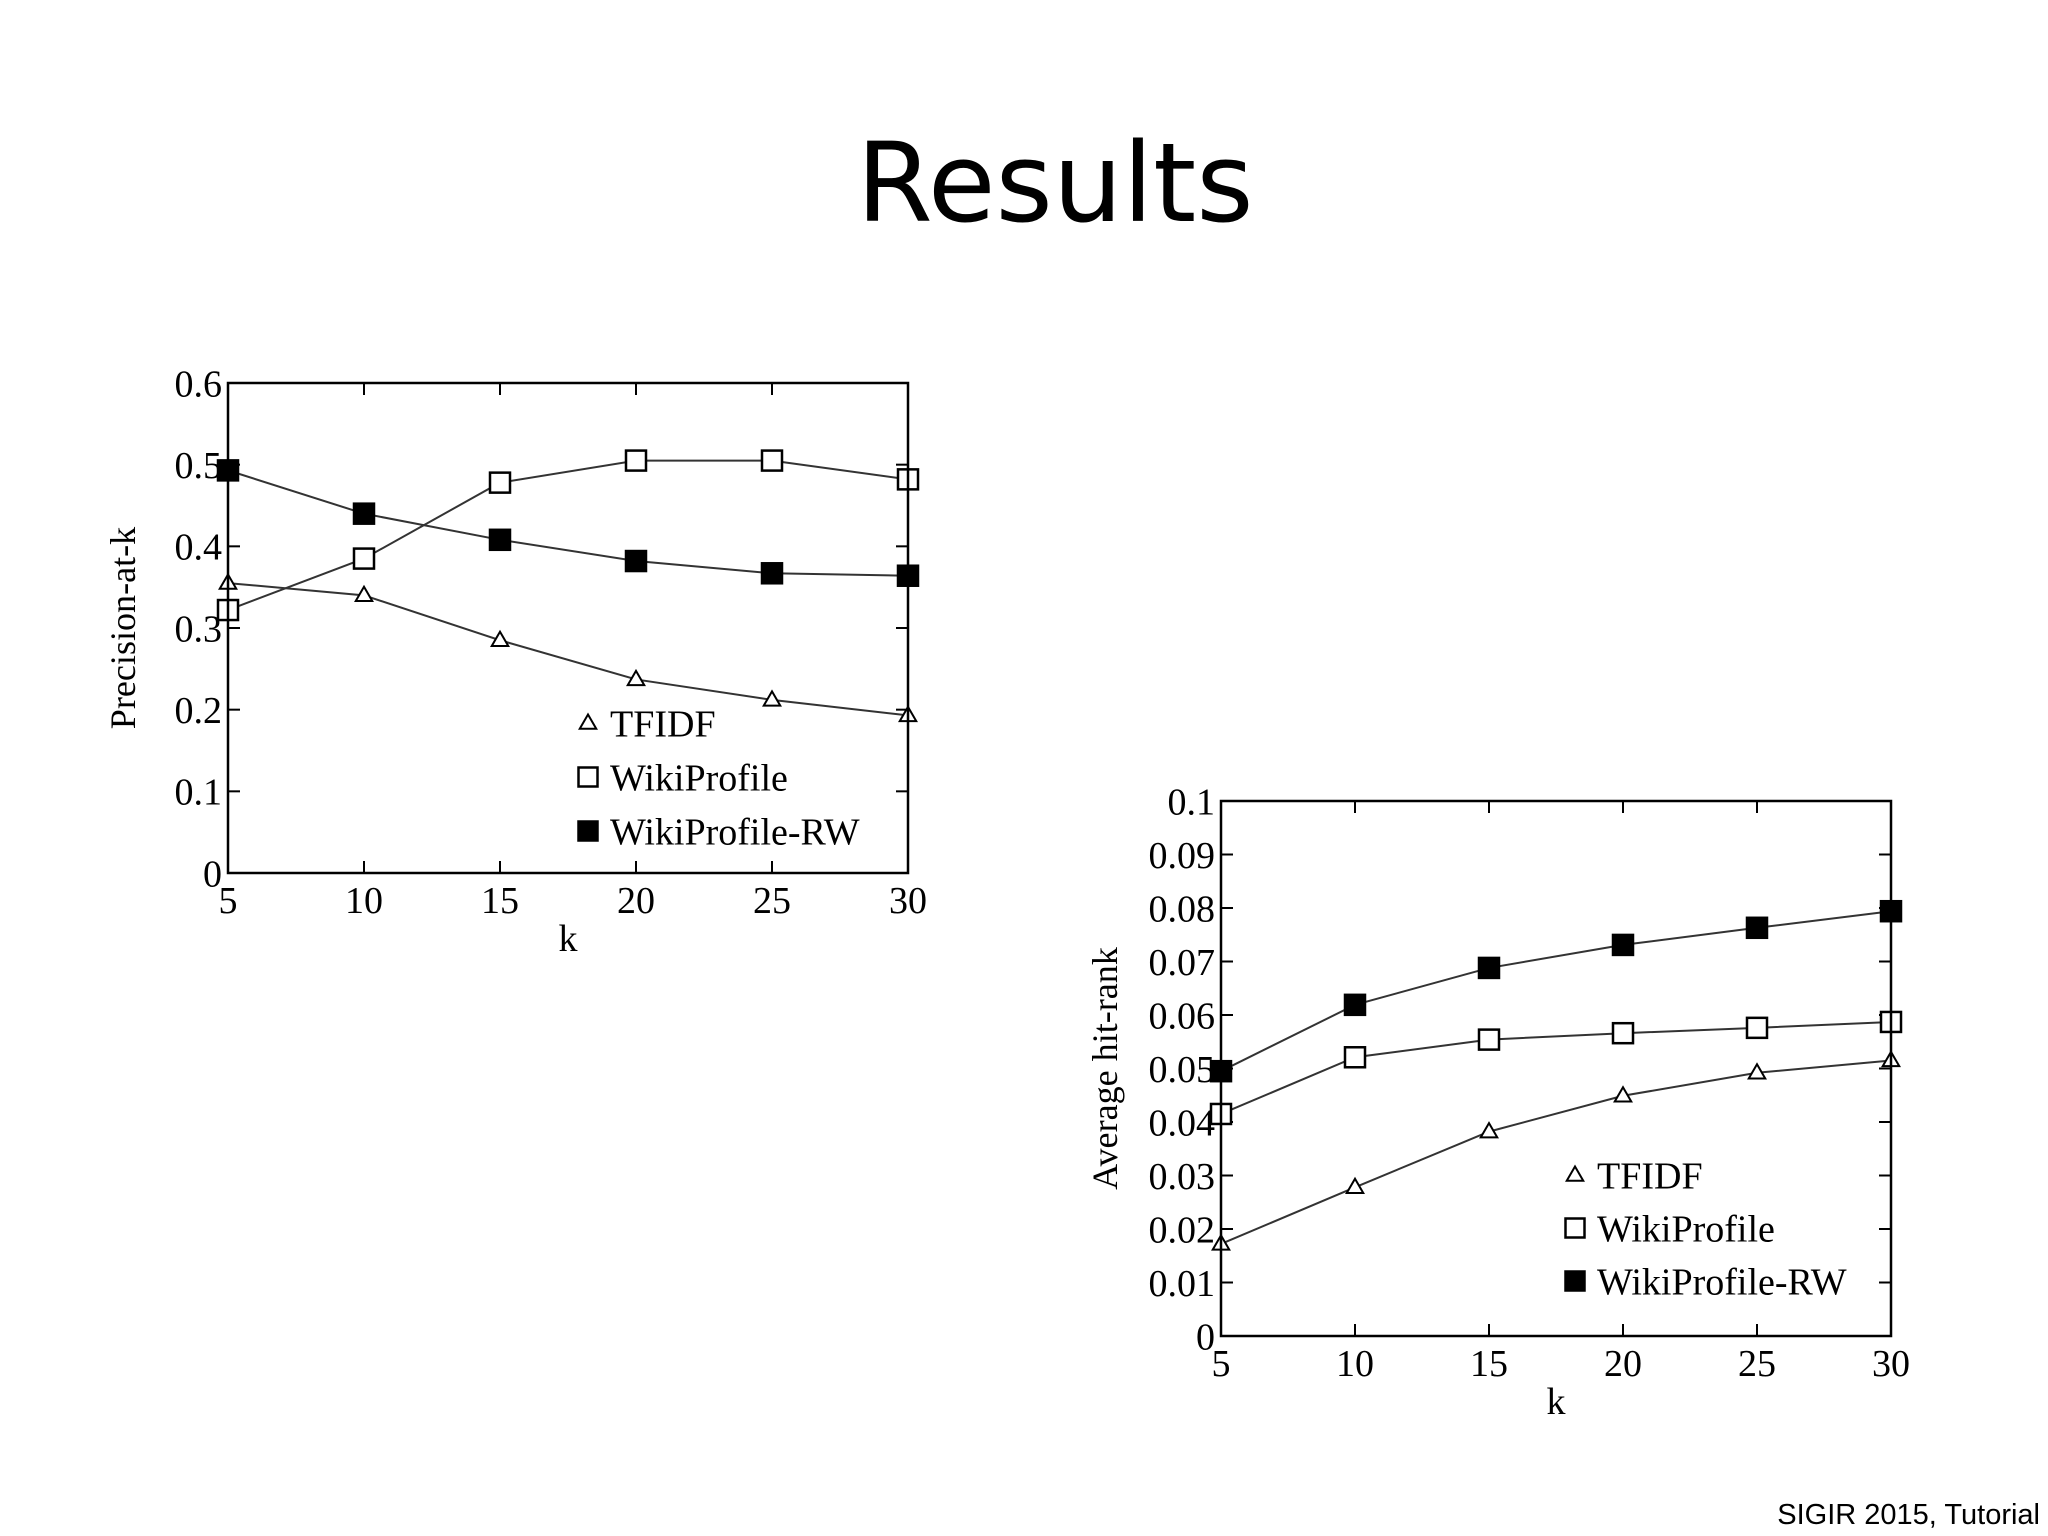 Image resolution: width=2048 pixels, height=1536 pixels. I want to click on slide-footer: SIGIR 2015, Tutorial, so click(1908, 1515).